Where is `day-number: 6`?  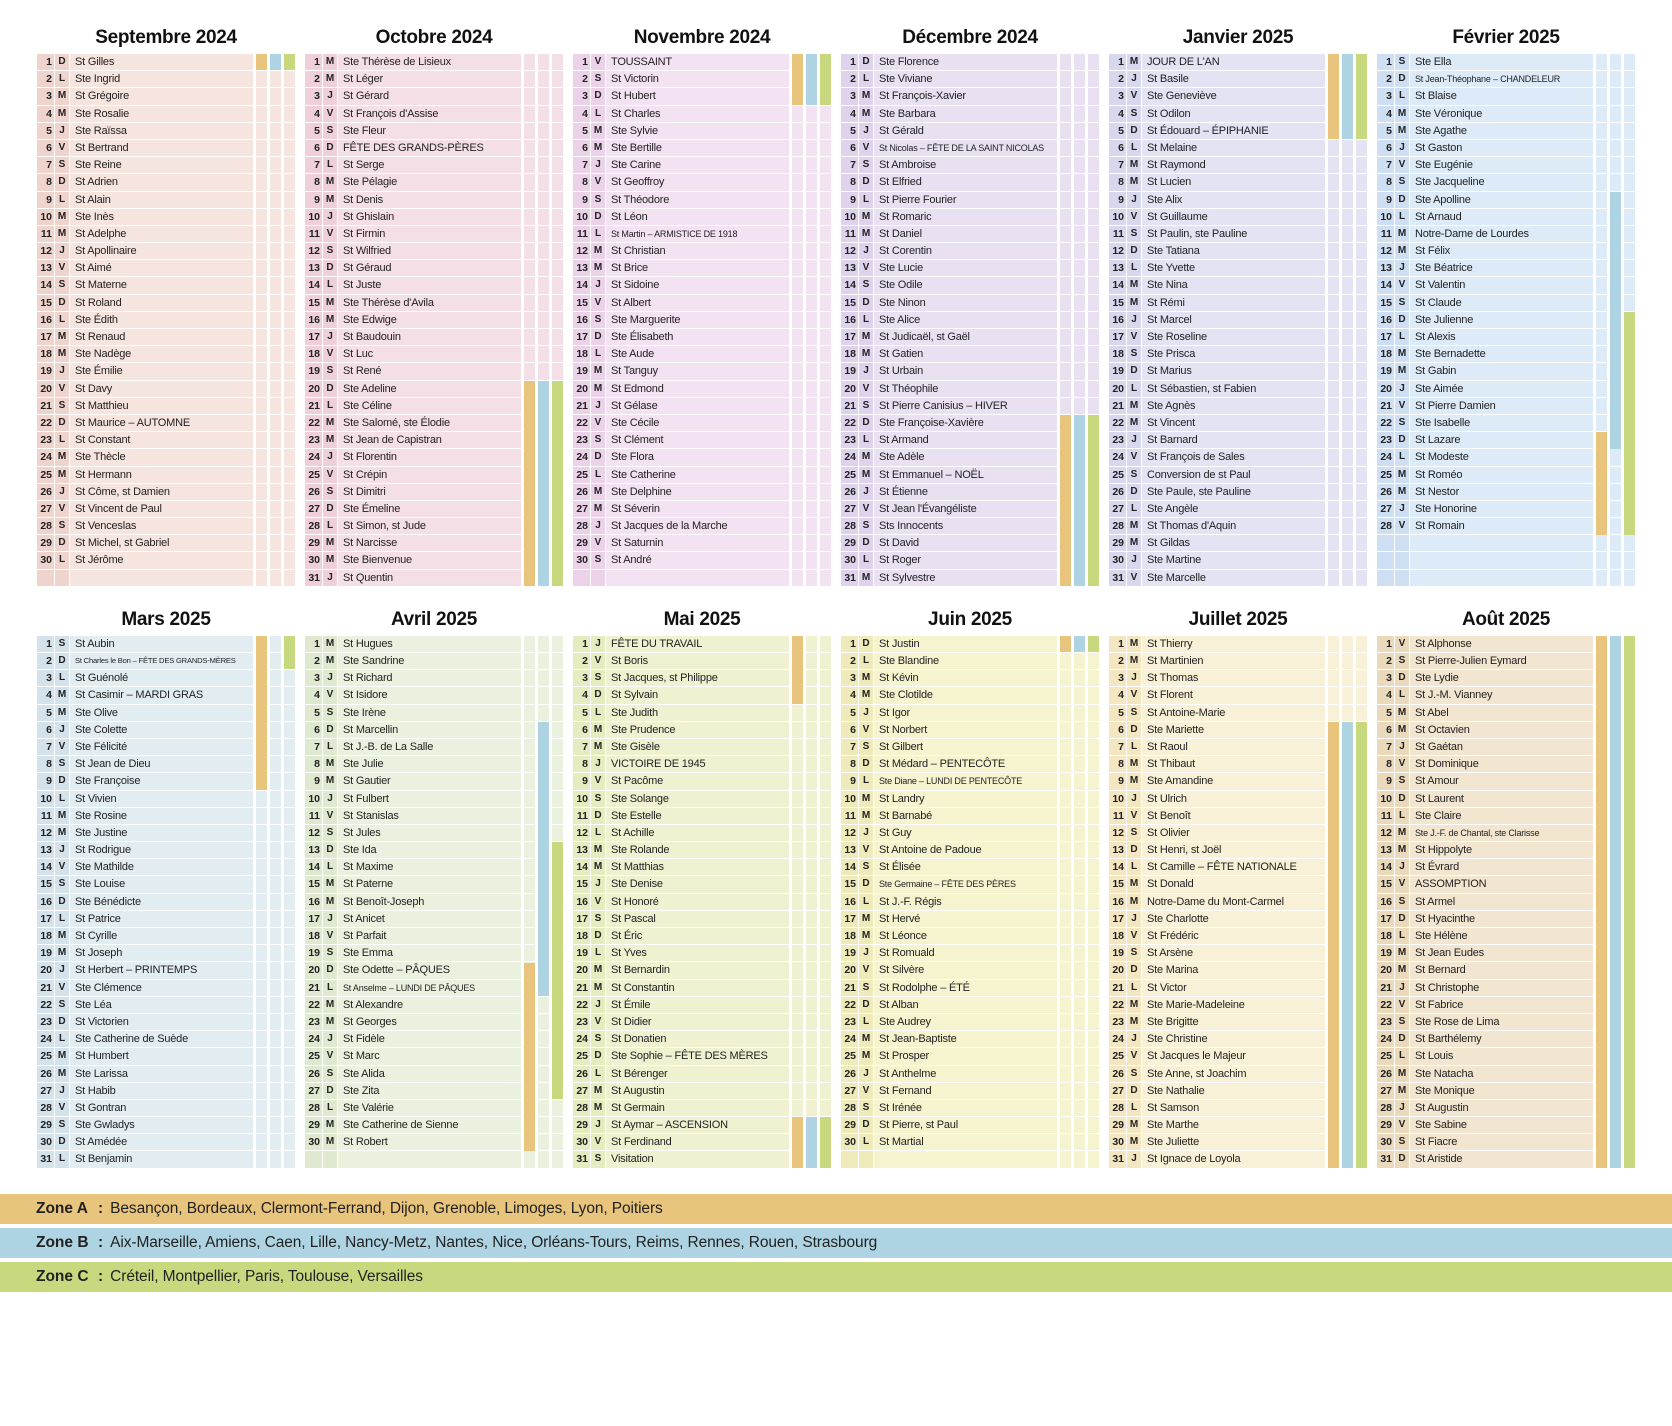
day-number: 6 is located at coordinates (581, 148).